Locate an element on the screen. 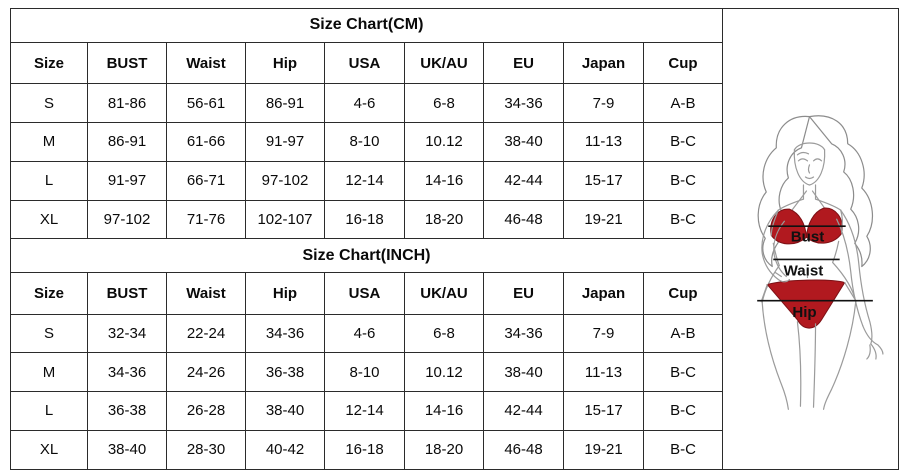 The height and width of the screenshot is (475, 900). table-cell: 10.12 is located at coordinates (444, 142).